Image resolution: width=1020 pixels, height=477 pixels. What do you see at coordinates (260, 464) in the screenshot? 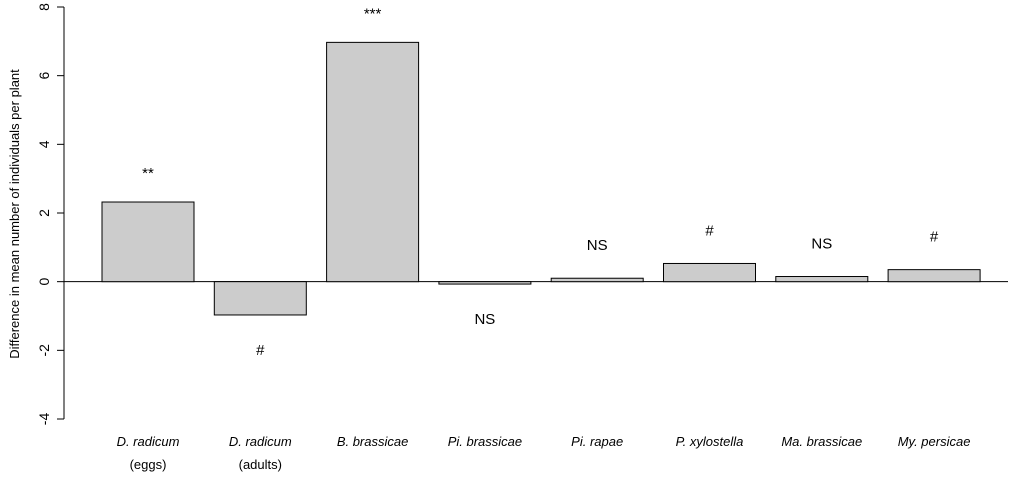
I see `category-sublabel: (adults)` at bounding box center [260, 464].